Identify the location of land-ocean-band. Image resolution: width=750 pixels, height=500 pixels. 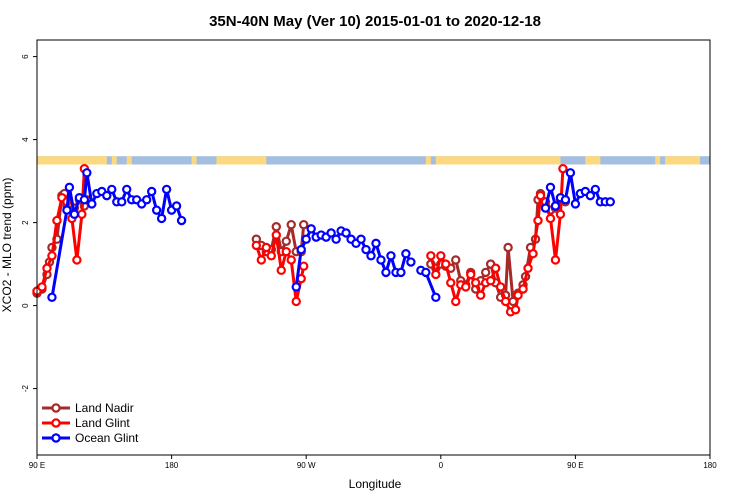
(373, 160).